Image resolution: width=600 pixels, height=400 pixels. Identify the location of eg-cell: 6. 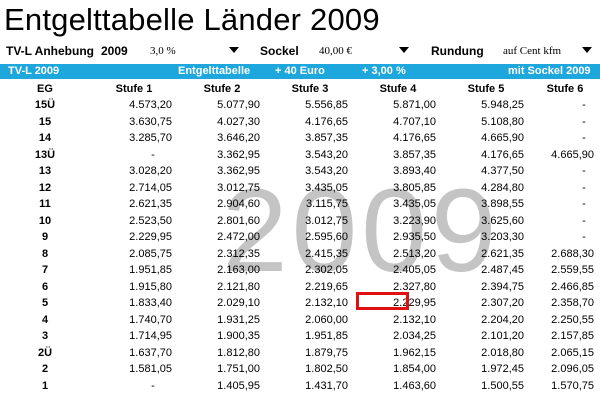
(45, 286).